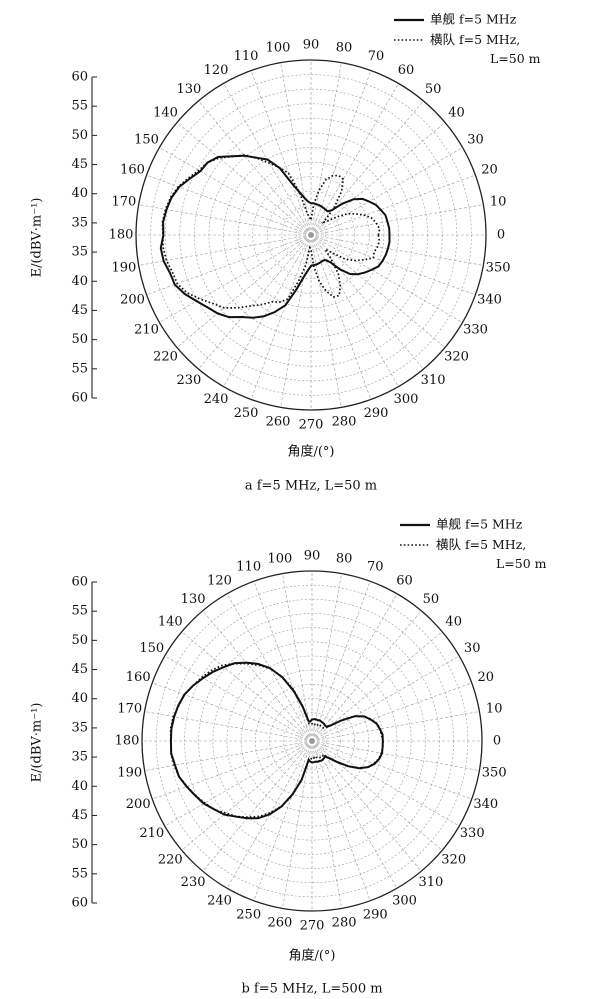 This screenshot has width=592, height=999. I want to click on y-axis-label: E/(dBV·m⁻¹), so click(37, 743).